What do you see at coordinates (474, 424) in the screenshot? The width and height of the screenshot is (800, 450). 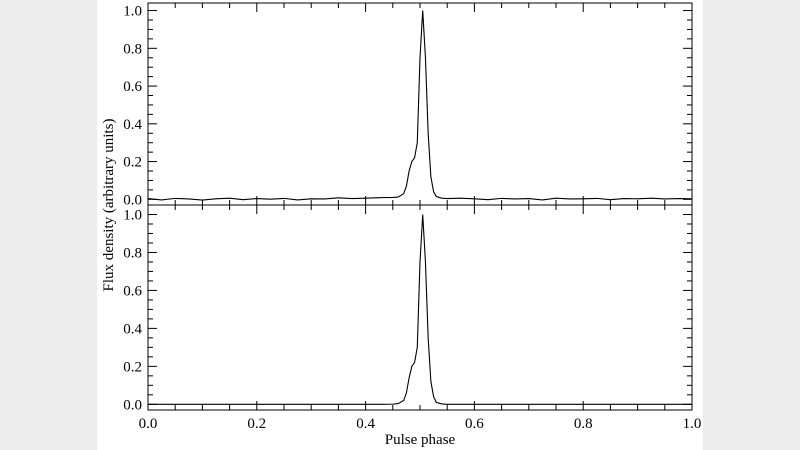 I see `x-tick-label: 0.6` at bounding box center [474, 424].